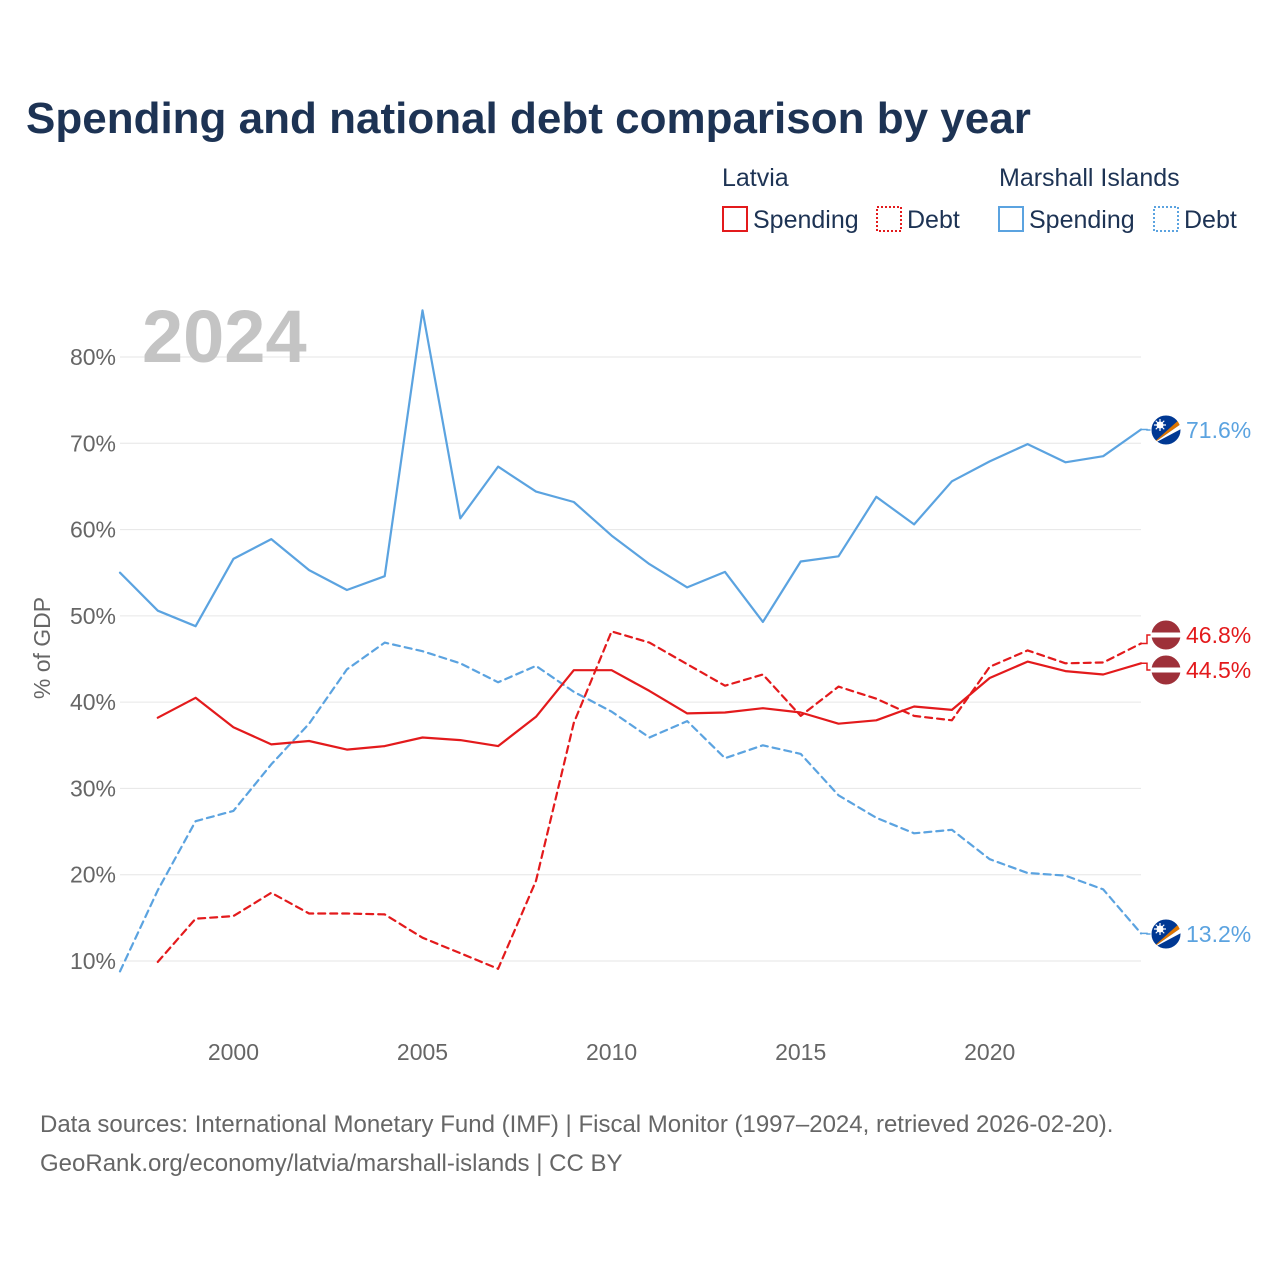 The width and height of the screenshot is (1280, 1280). I want to click on x-tick-label: 2005, so click(422, 1052).